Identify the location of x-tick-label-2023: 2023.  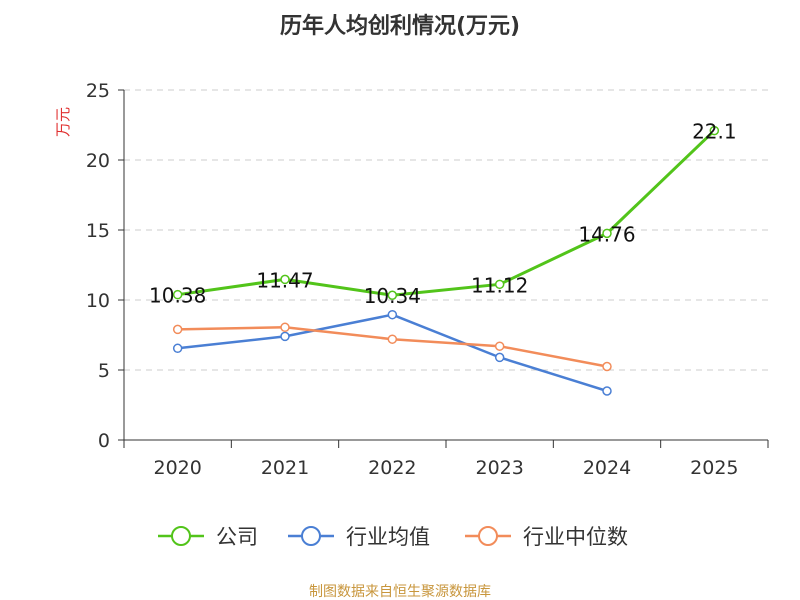
(499, 468).